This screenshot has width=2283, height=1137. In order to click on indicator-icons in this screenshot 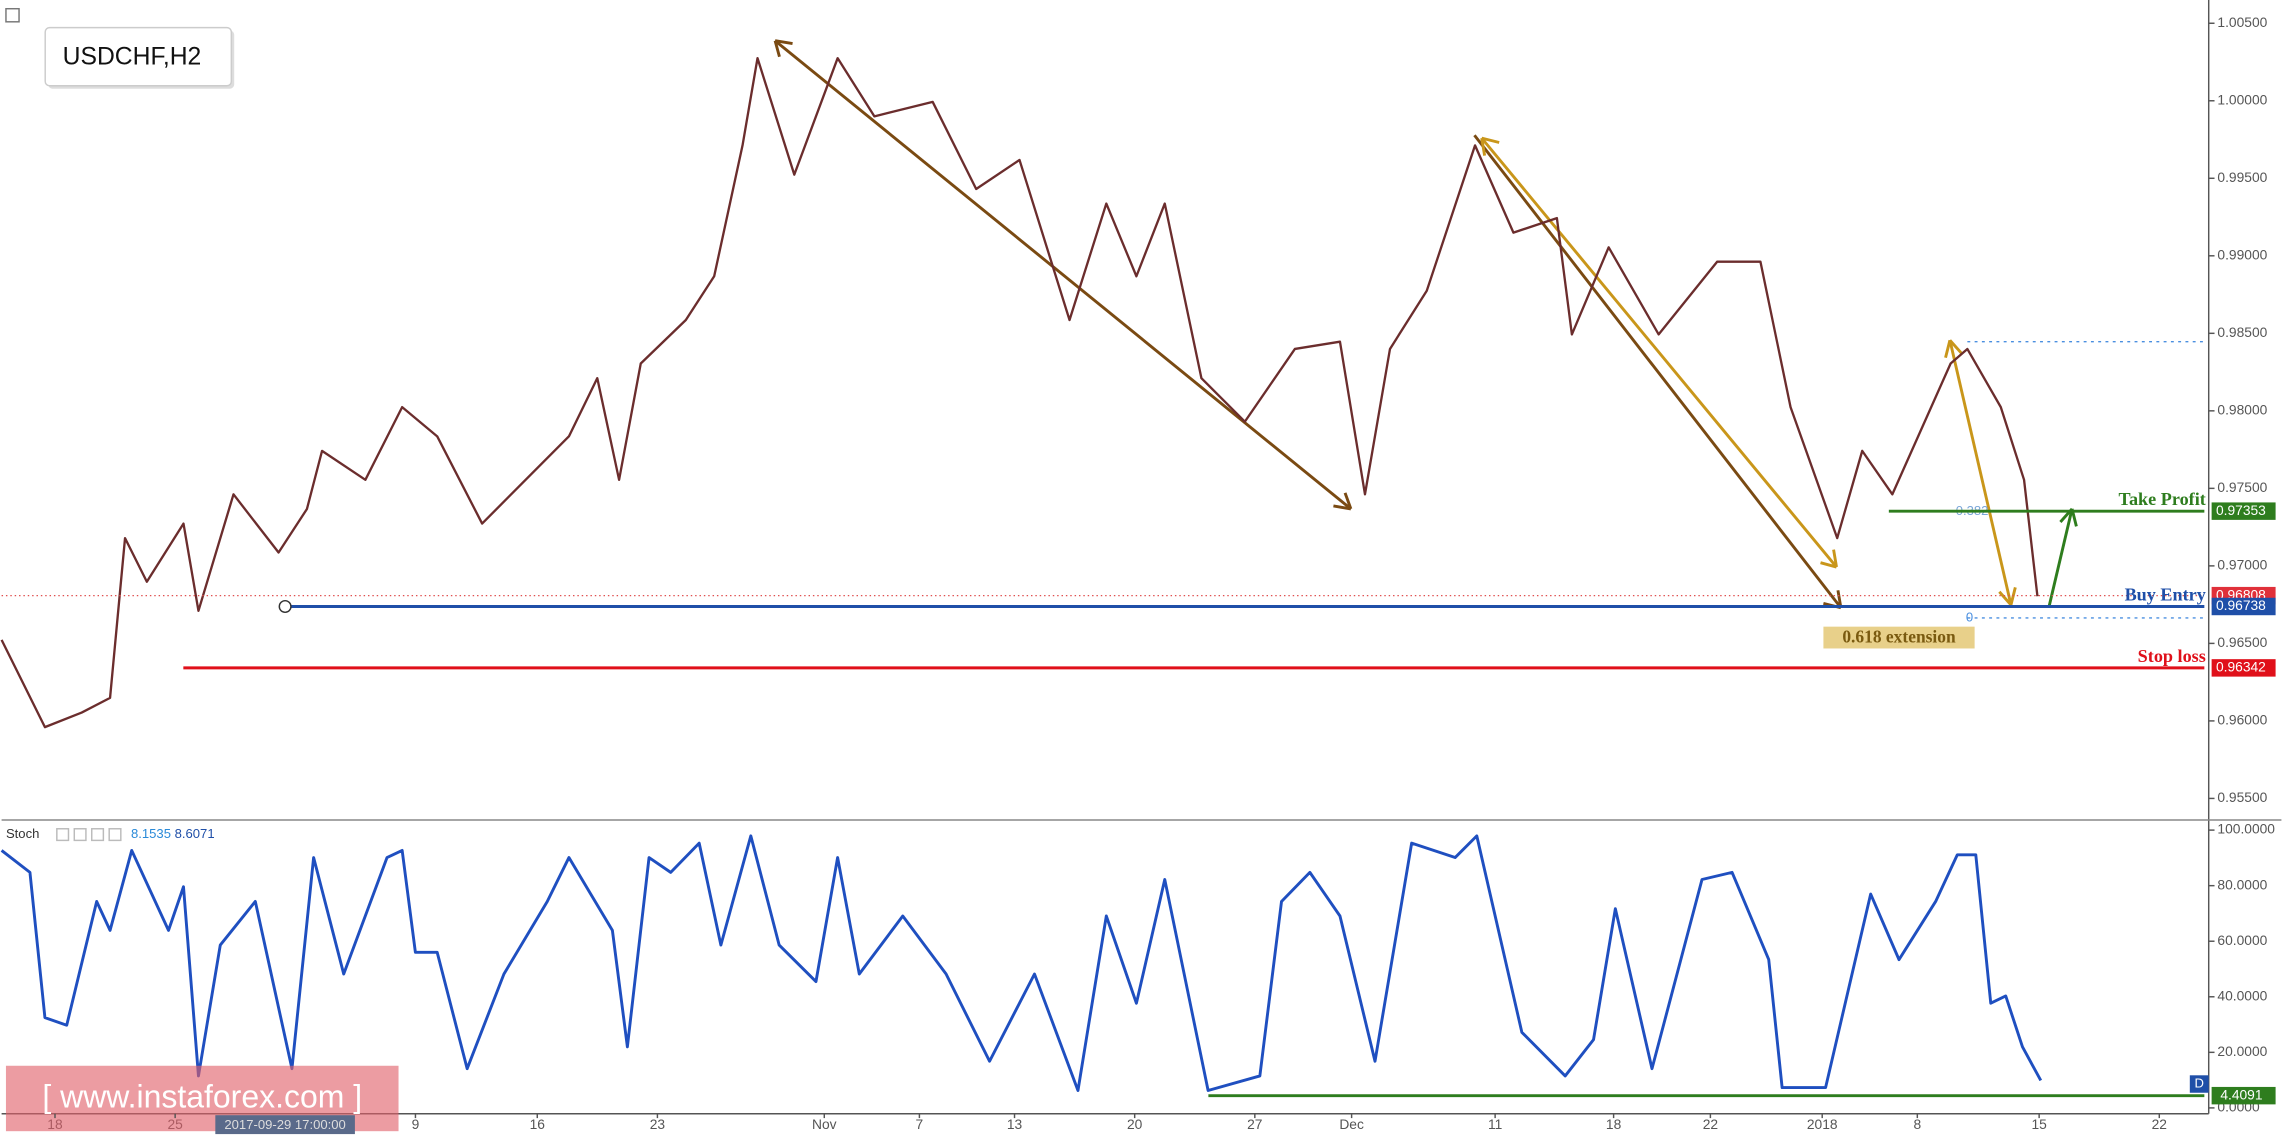, I will do `click(89, 835)`.